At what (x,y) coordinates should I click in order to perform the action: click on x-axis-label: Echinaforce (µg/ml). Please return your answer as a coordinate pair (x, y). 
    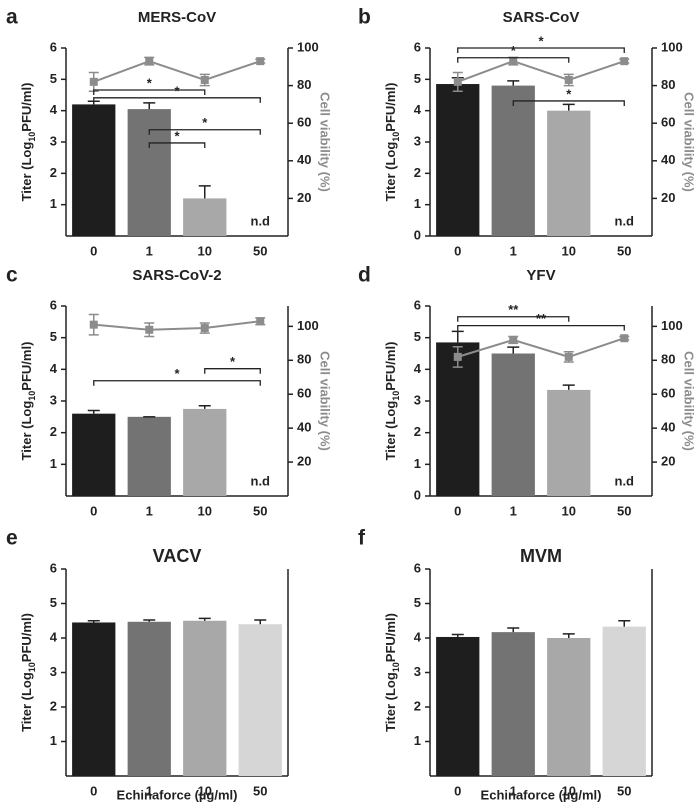
    Looking at the image, I should click on (541, 794).